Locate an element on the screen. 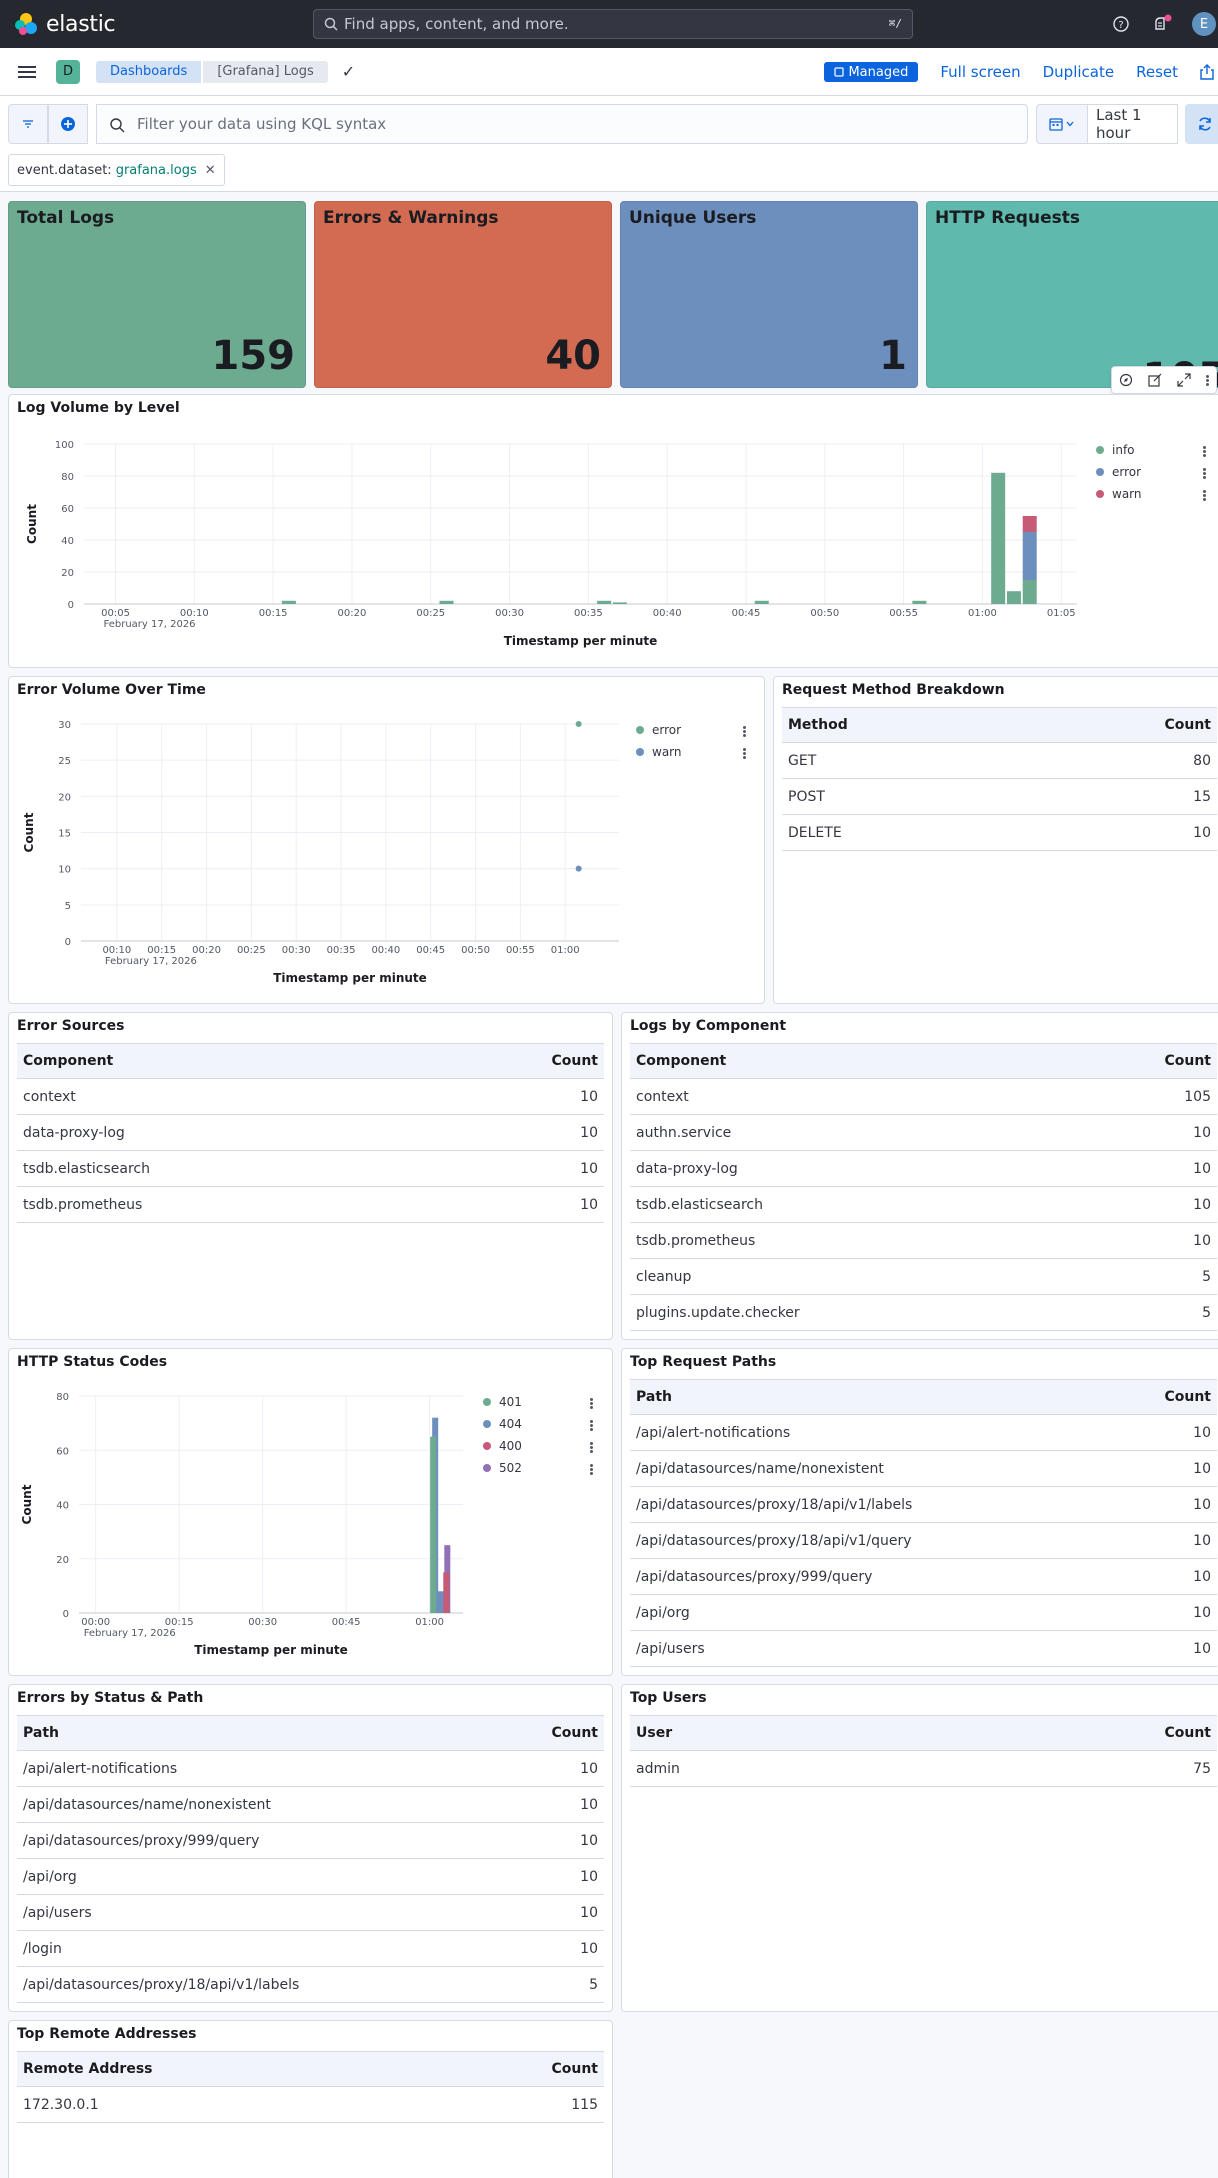 The width and height of the screenshot is (1218, 2178). legend-info: info is located at coordinates (1115, 450).